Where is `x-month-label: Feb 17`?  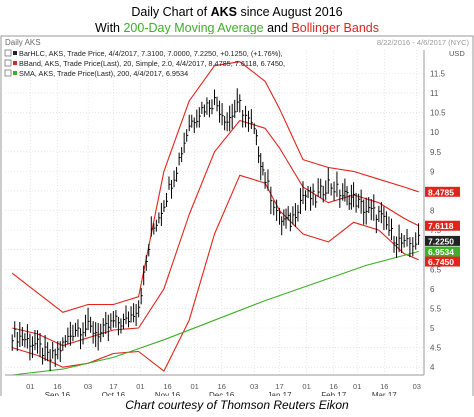
x-month-label: Feb 17 is located at coordinates (333, 393).